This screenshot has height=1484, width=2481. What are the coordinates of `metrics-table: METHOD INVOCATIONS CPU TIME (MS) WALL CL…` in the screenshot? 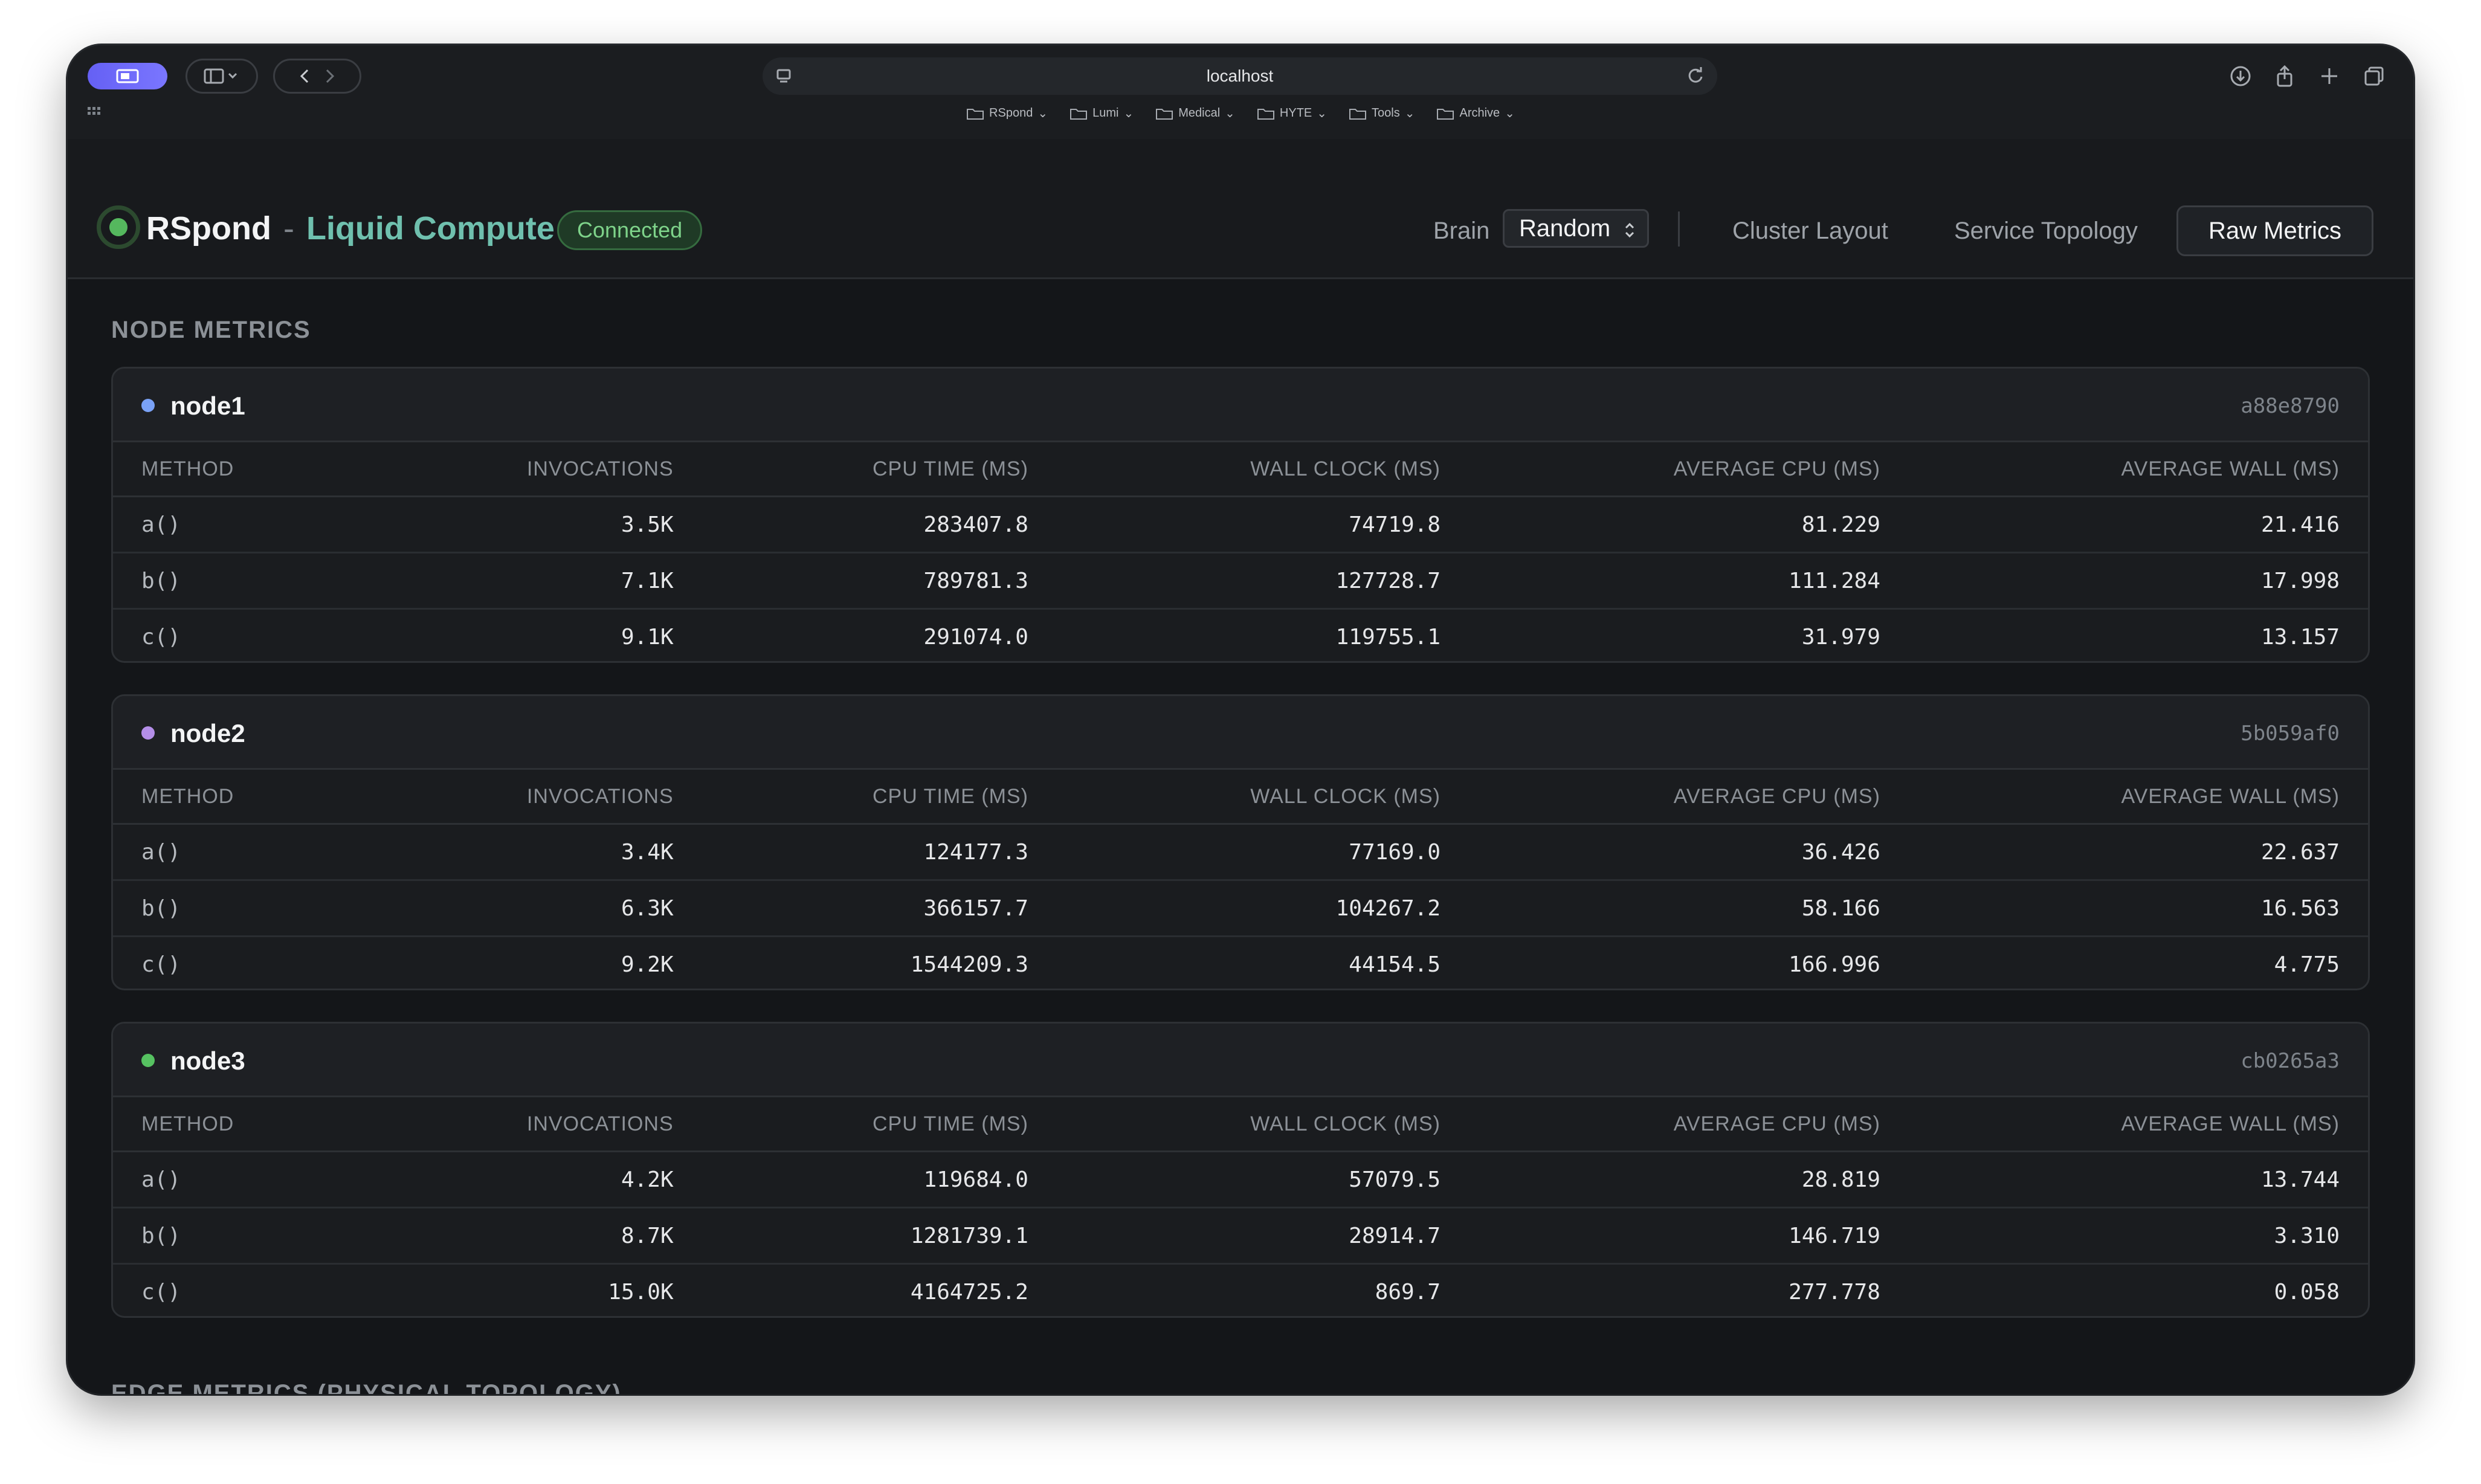 It's located at (1240, 1207).